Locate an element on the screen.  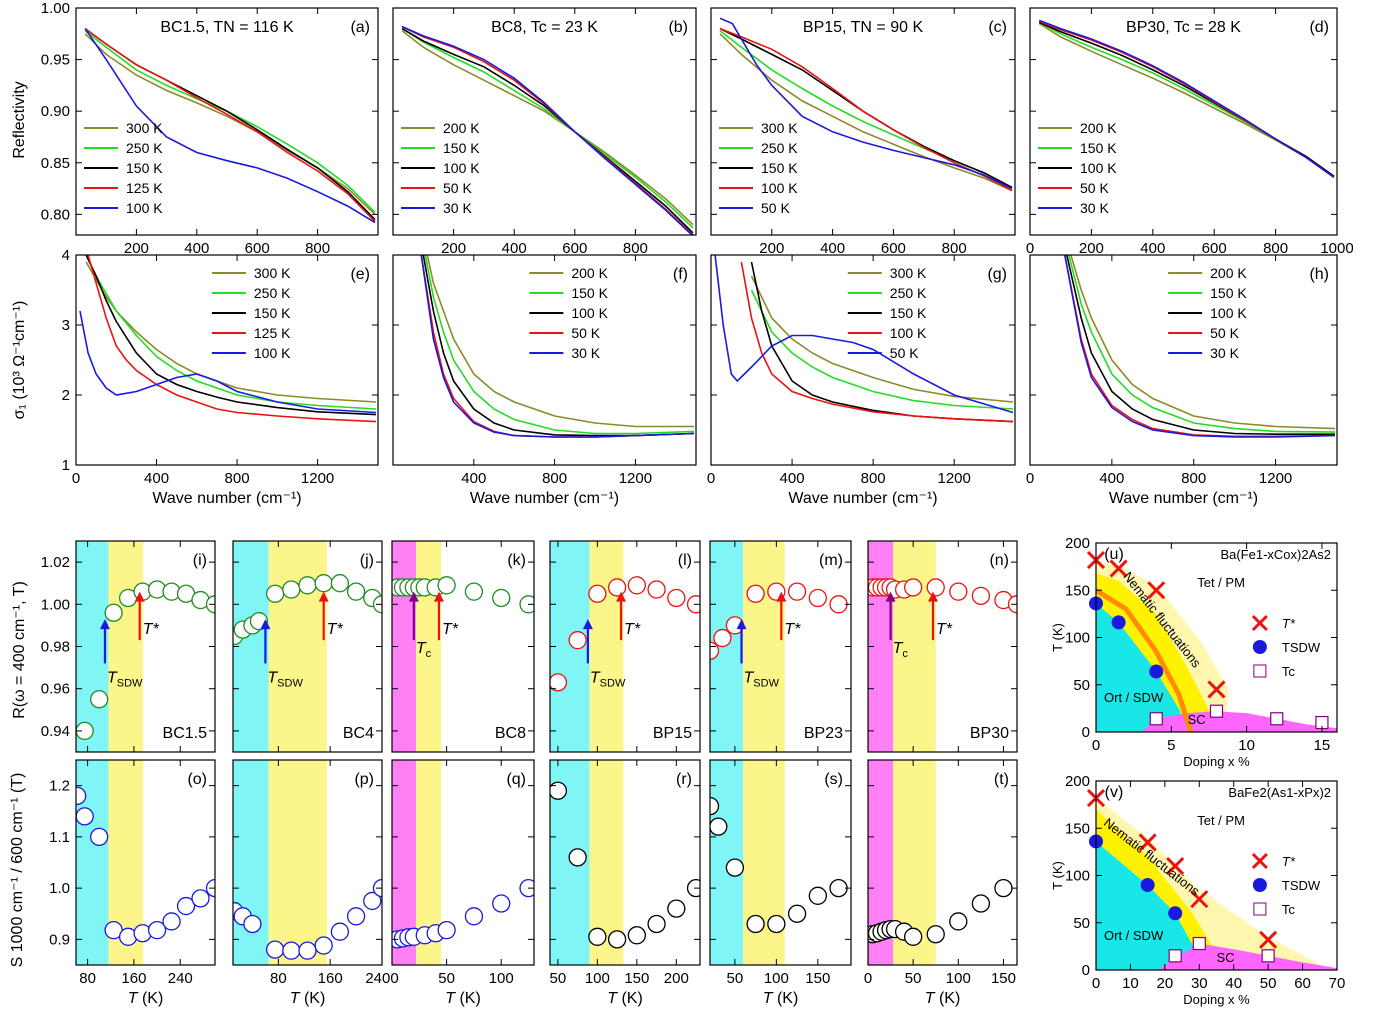
plot-area-n is located at coordinates (942, 646).